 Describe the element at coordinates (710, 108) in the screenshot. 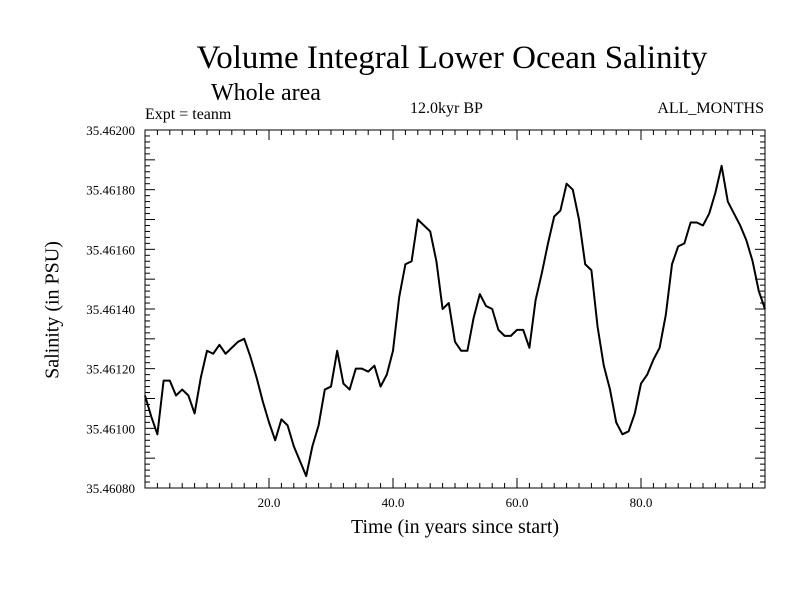

I see `months-label: ALL_MONTHS` at that location.